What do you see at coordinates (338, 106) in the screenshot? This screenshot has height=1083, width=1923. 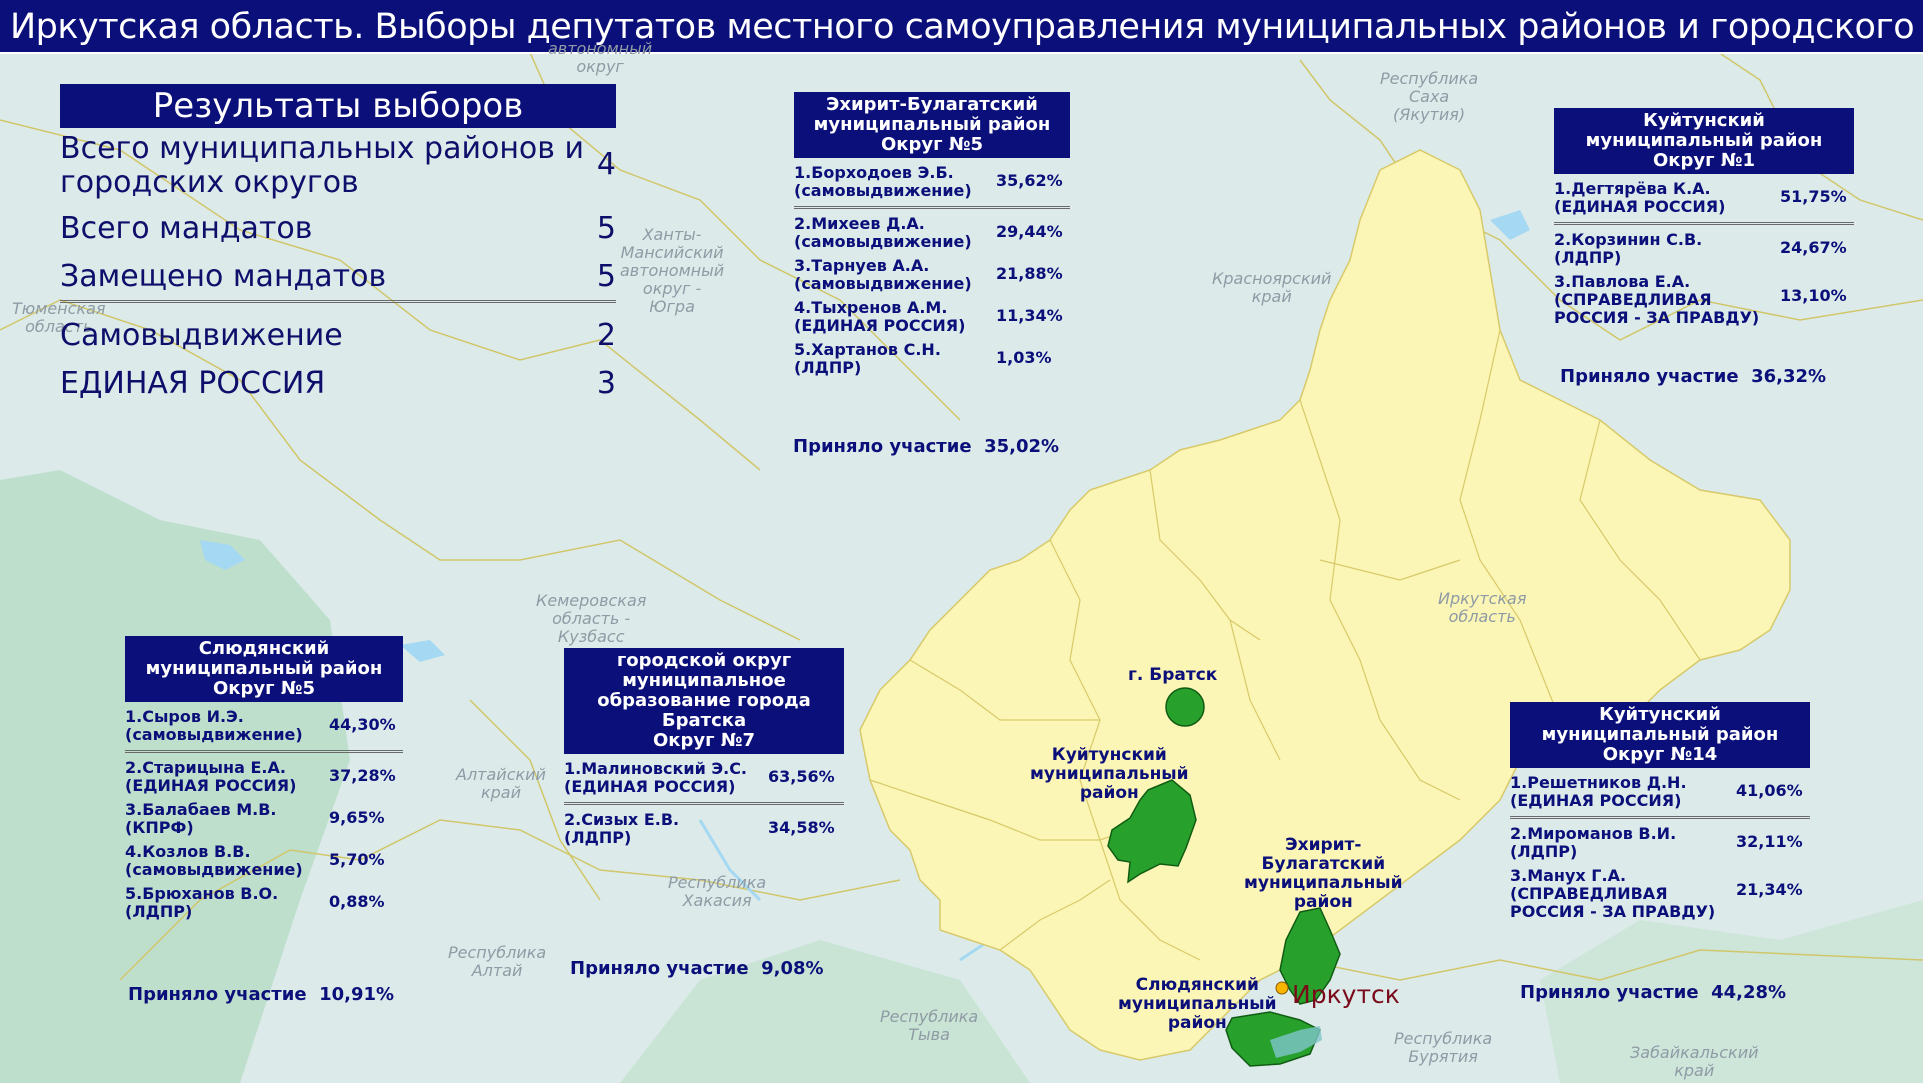 I see `results-summary-title: Результаты выборов` at bounding box center [338, 106].